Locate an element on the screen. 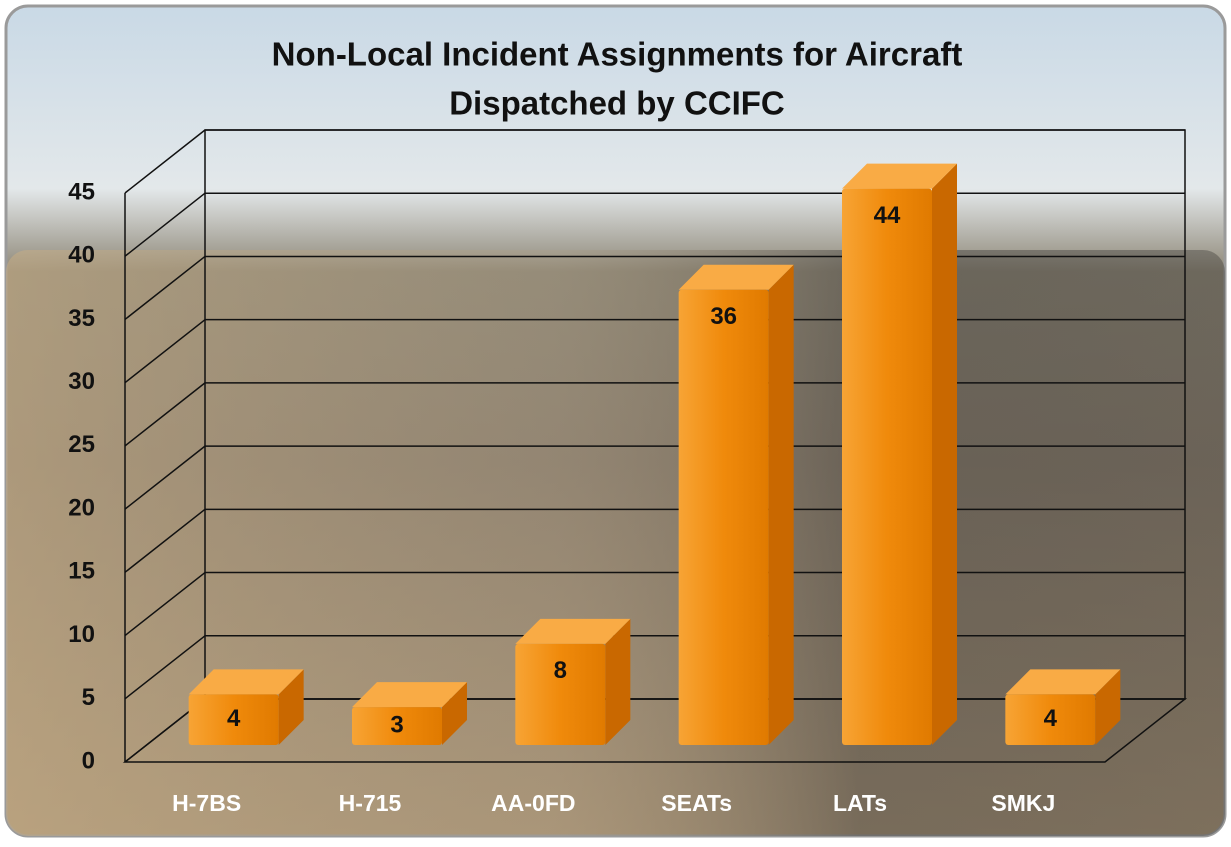  x-tick-label: H-715 is located at coordinates (370, 803).